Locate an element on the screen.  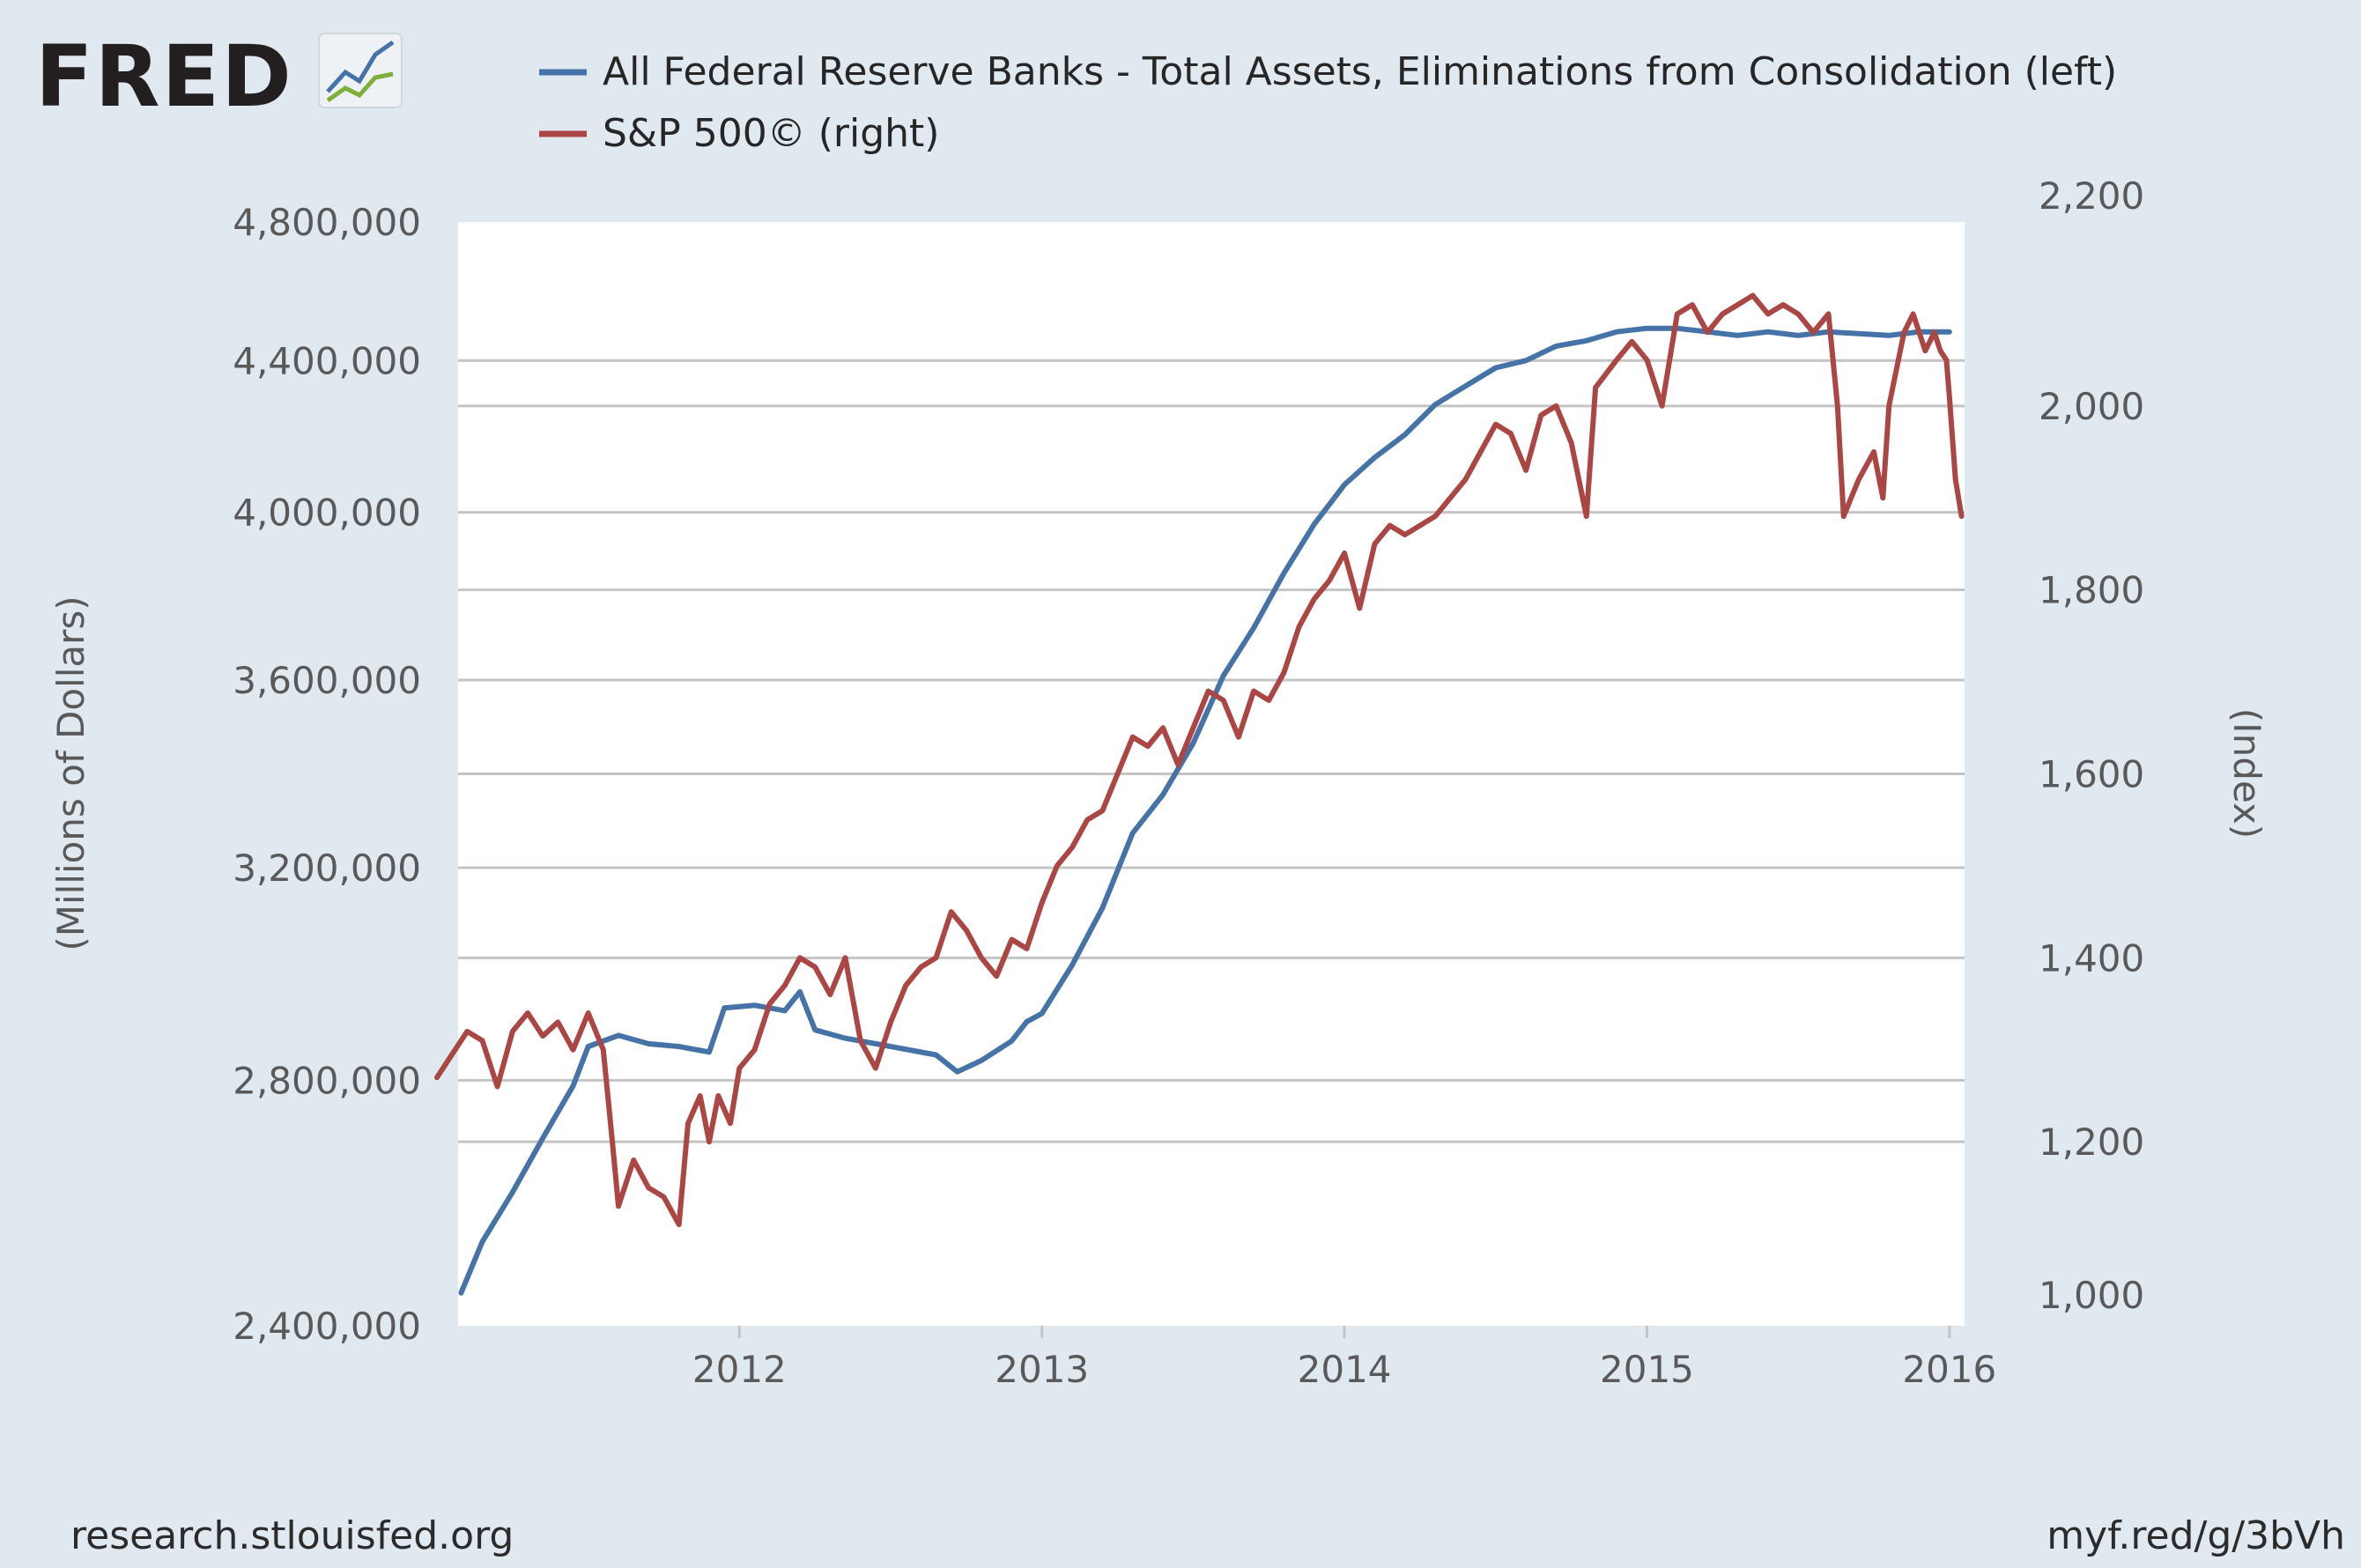
right-tick-label: 2,000 is located at coordinates (2091, 406).